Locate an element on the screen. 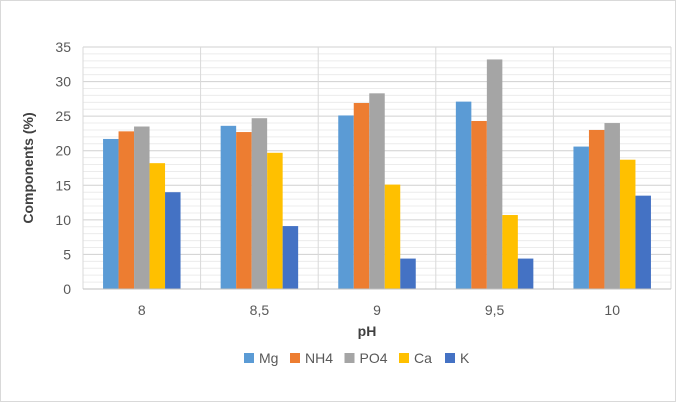 The height and width of the screenshot is (403, 676). y-tick-label: 20 is located at coordinates (63, 151).